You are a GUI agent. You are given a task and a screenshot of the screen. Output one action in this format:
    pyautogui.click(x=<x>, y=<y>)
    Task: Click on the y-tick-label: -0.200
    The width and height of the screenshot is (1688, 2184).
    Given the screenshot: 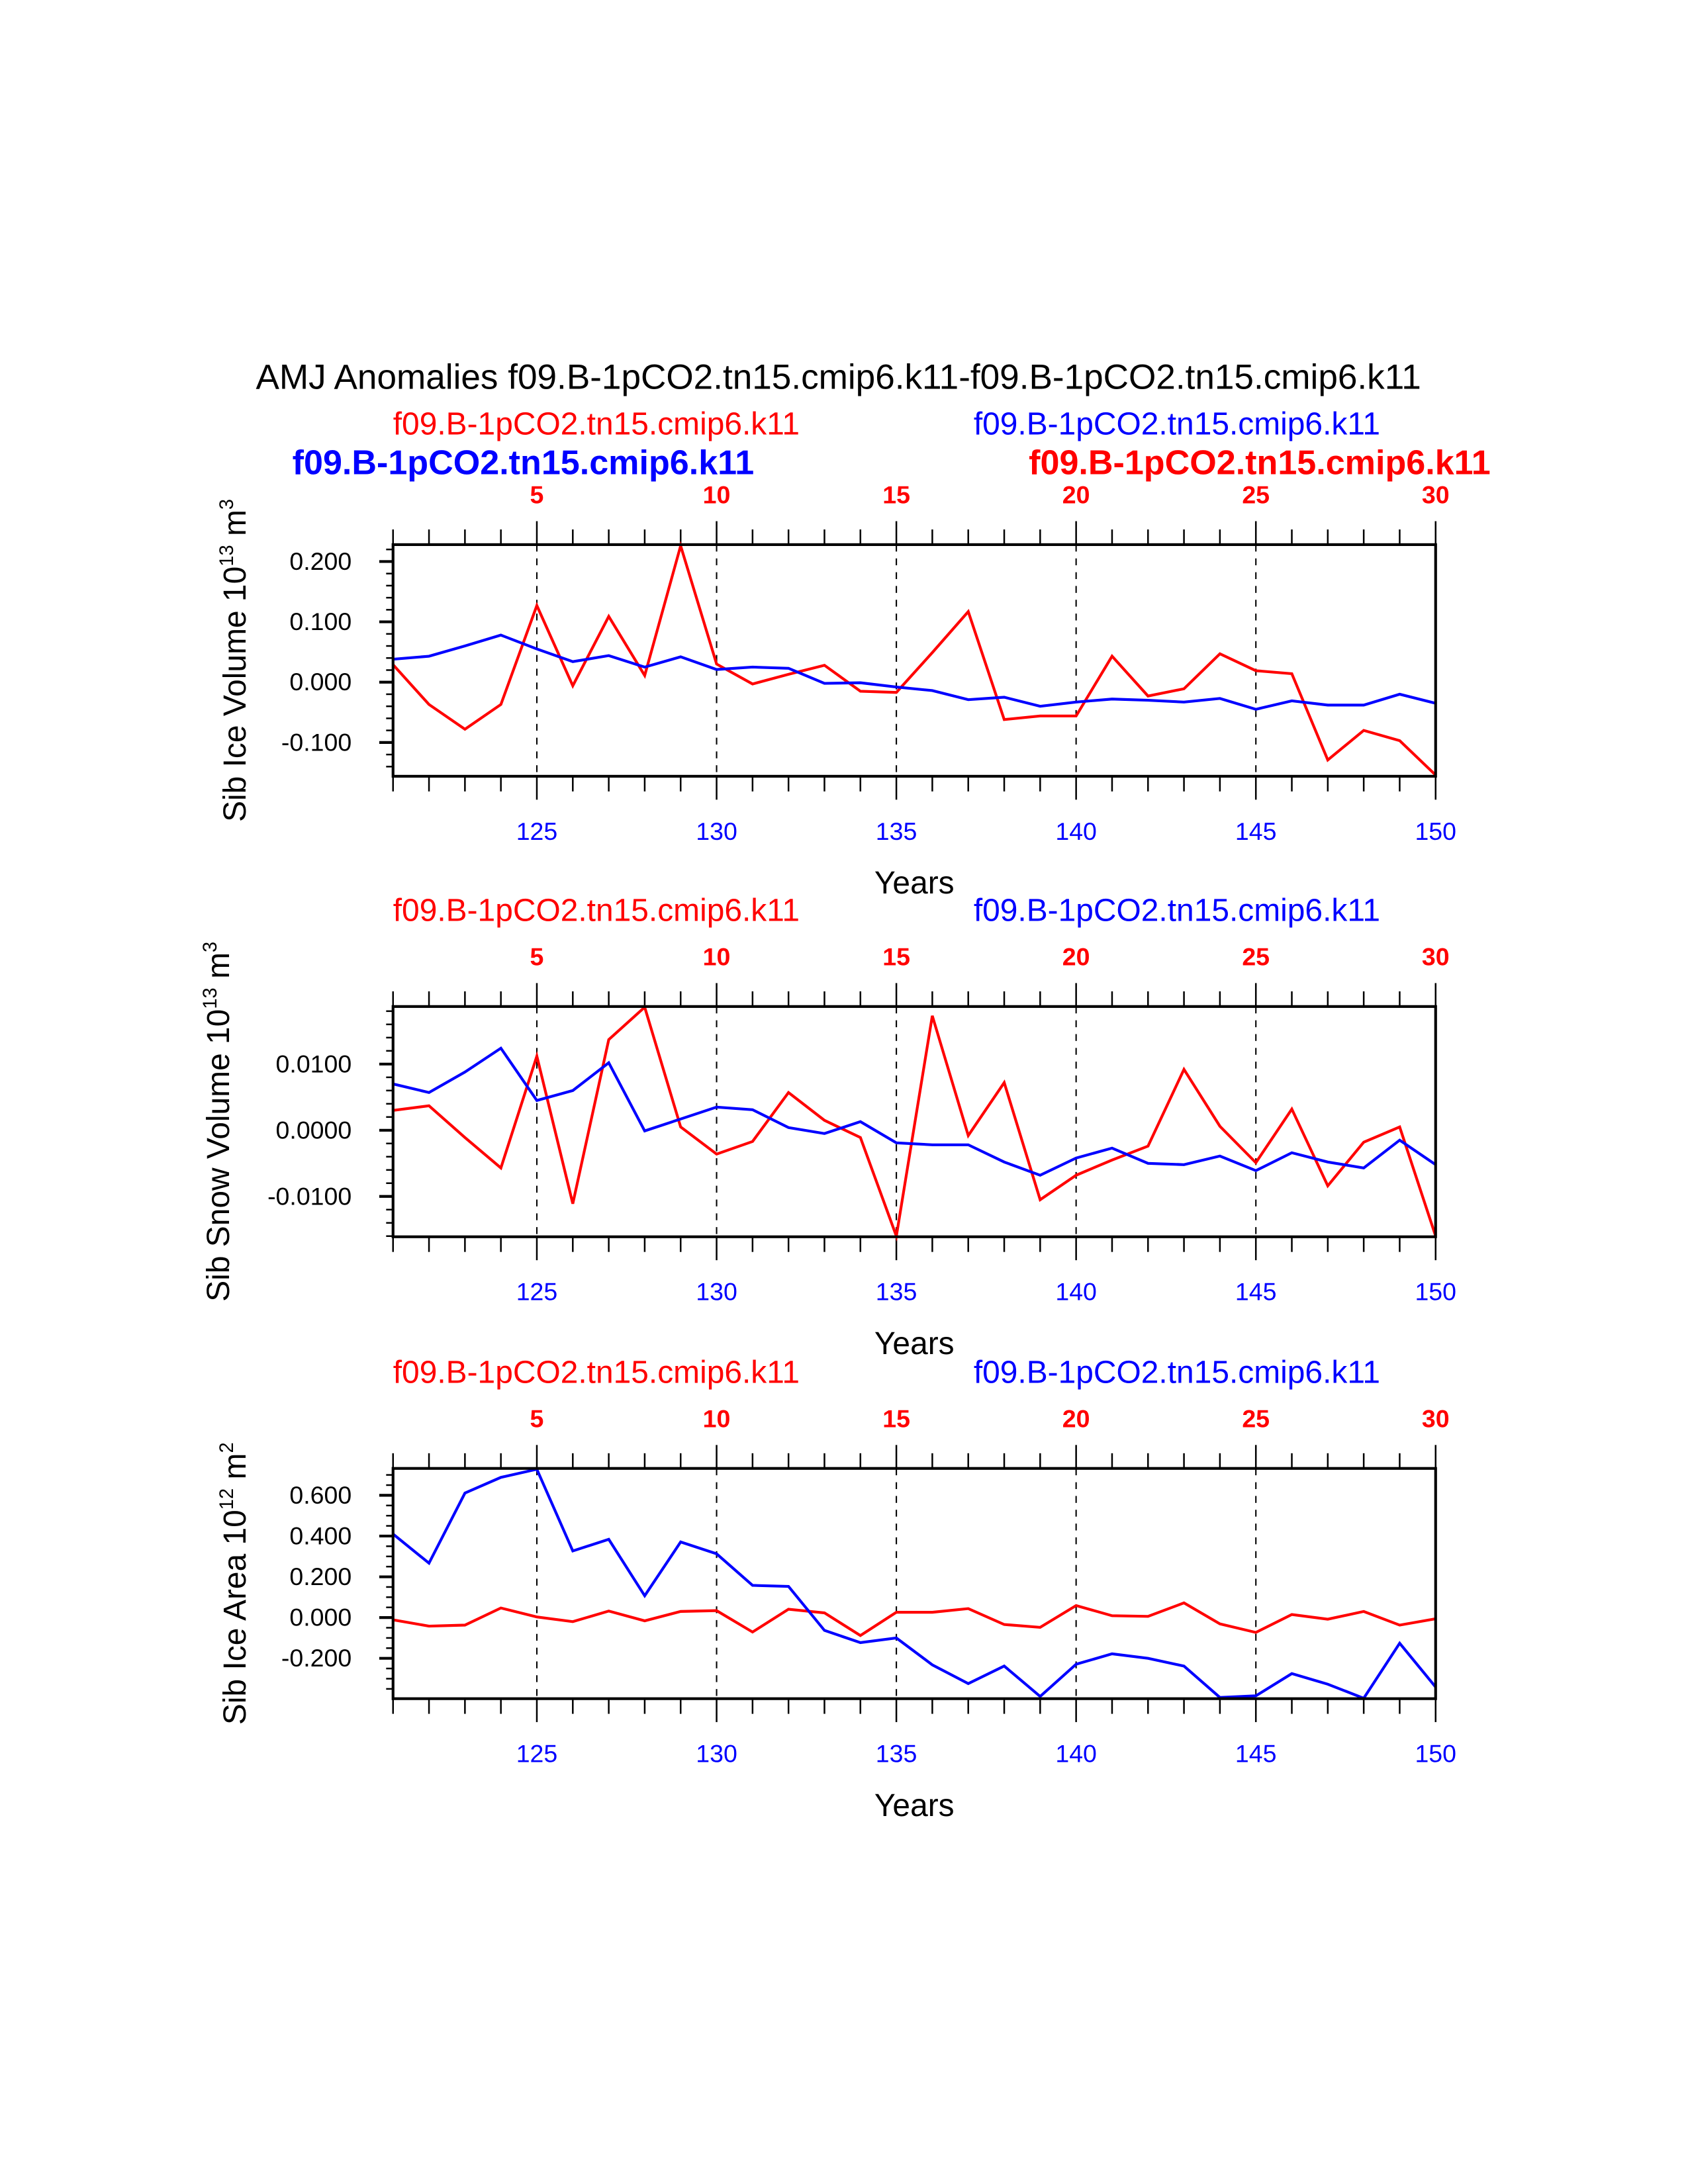 What is the action you would take?
    pyautogui.click(x=316, y=1658)
    